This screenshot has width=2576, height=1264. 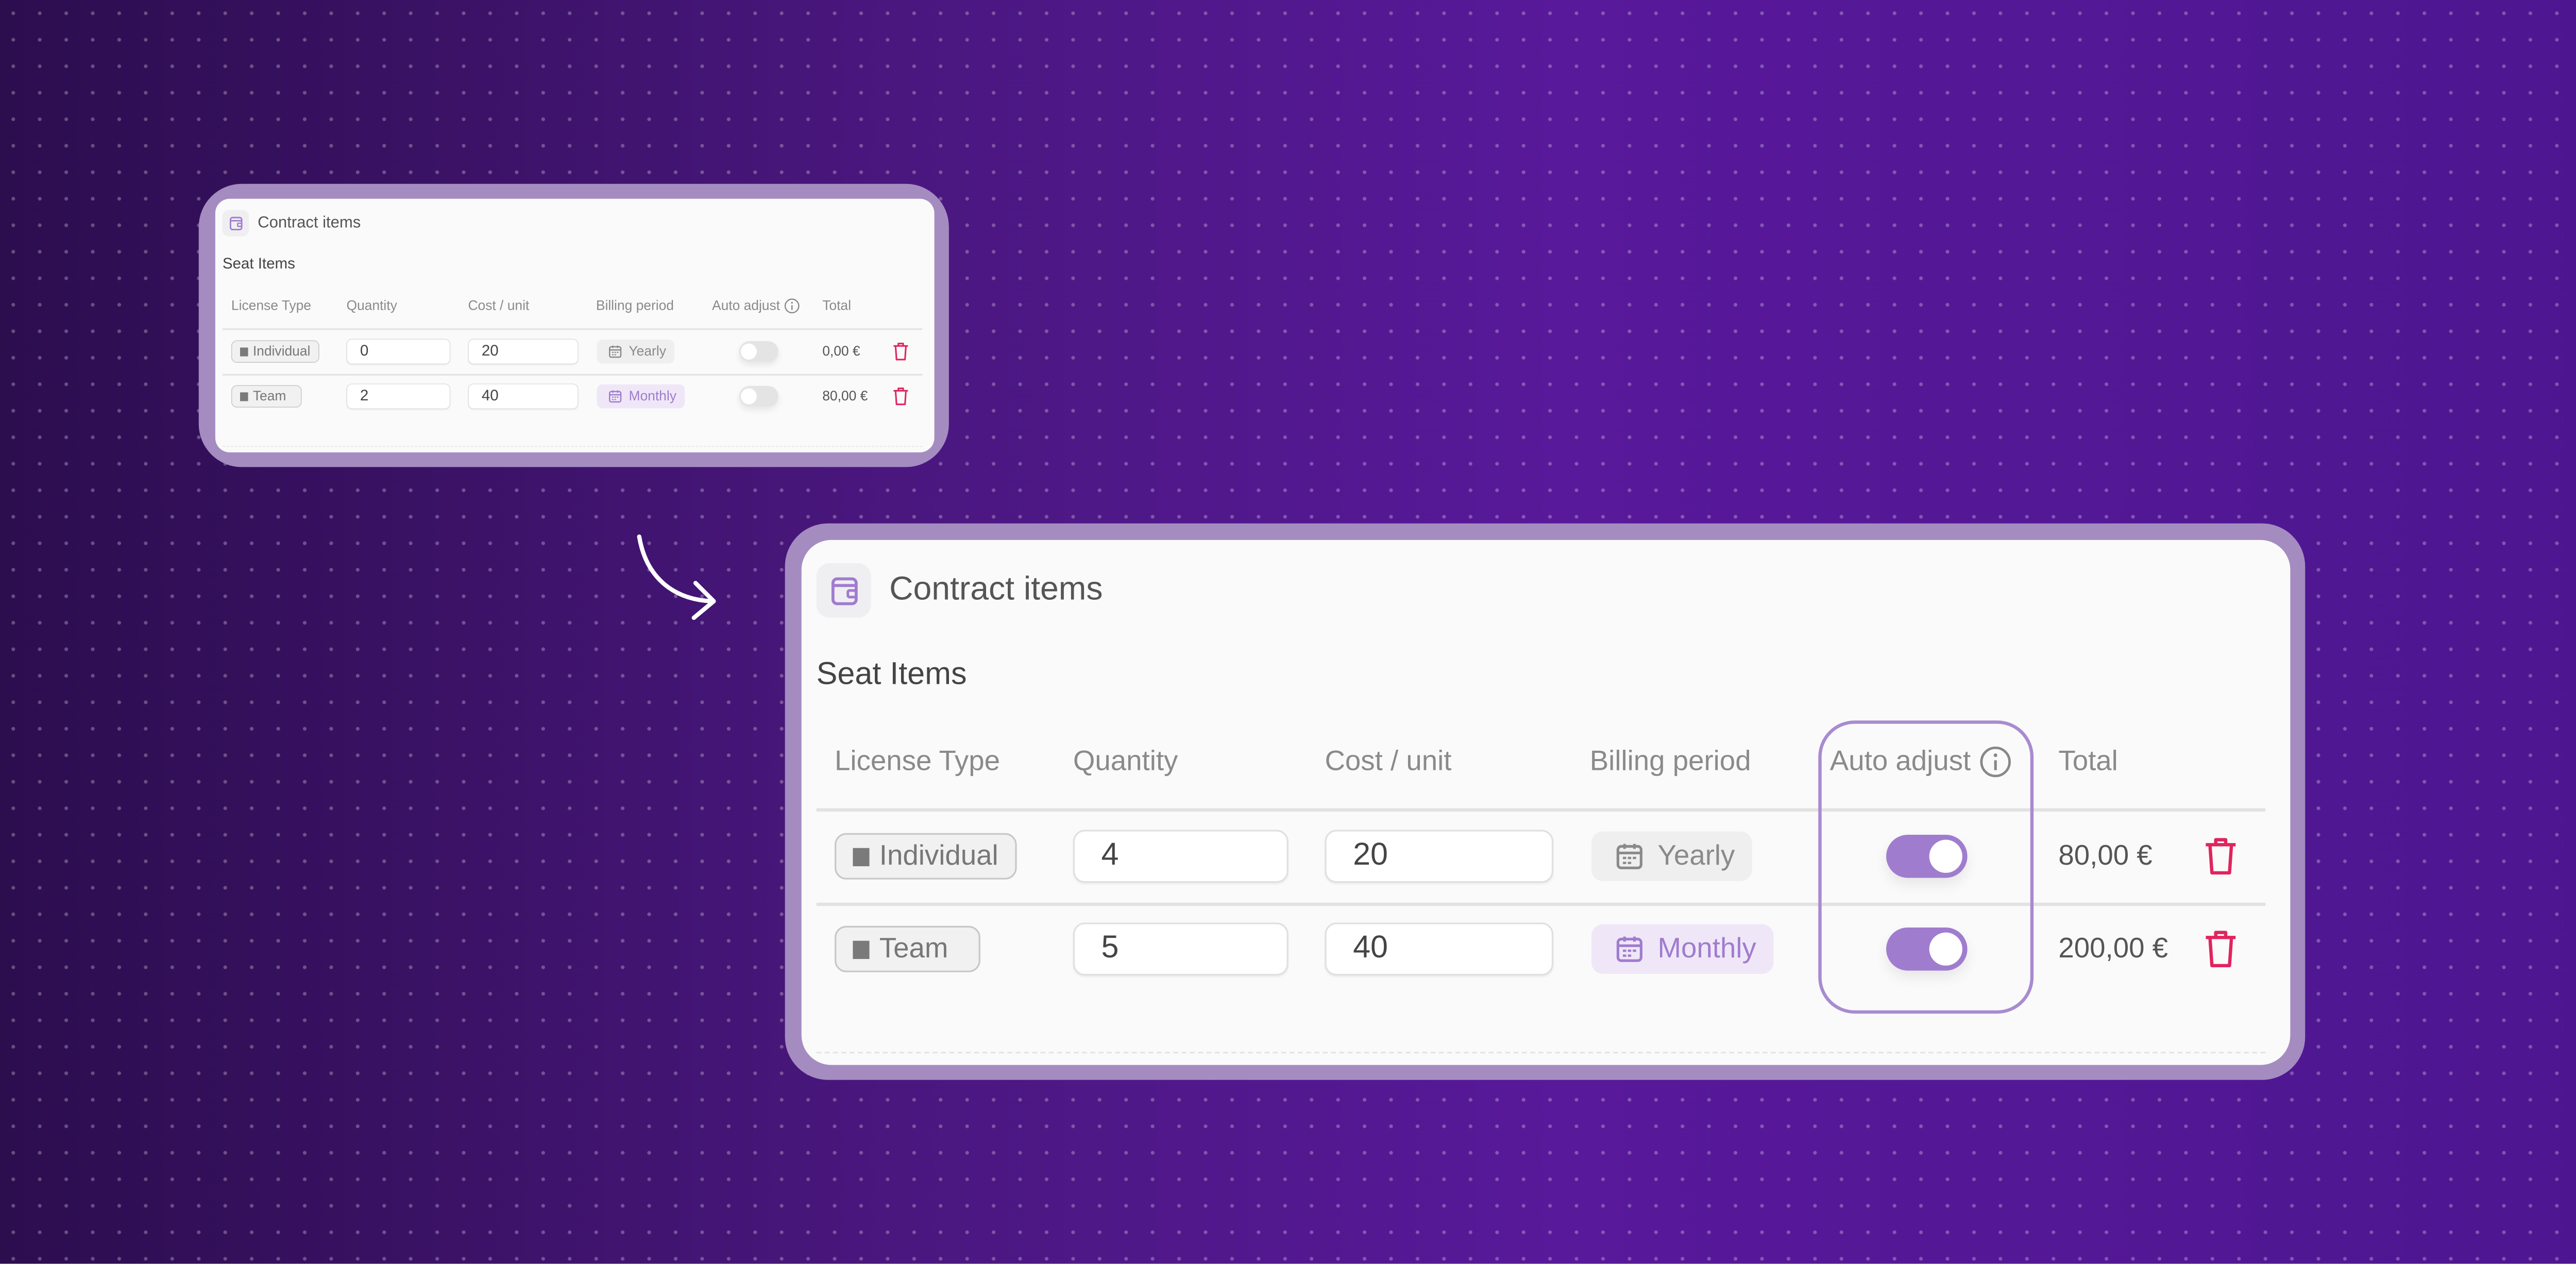 What do you see at coordinates (398, 352) in the screenshot?
I see `quantity-input: 0` at bounding box center [398, 352].